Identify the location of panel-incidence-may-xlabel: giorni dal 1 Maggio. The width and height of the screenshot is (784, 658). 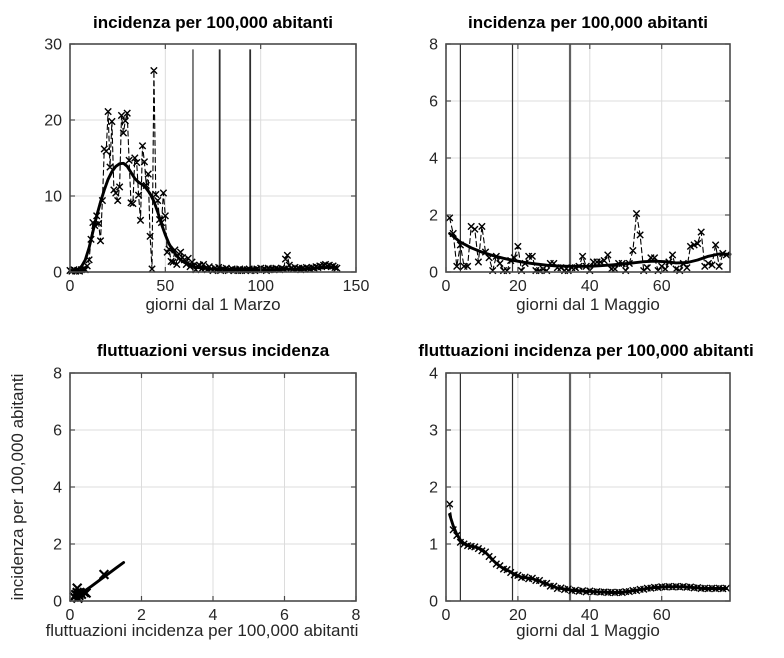
(588, 304).